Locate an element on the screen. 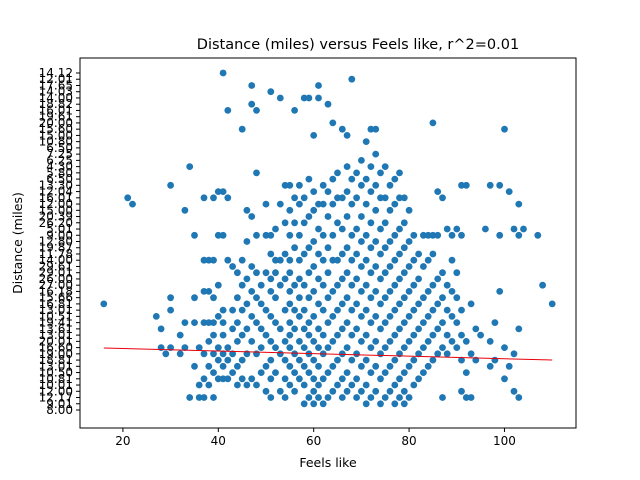  x-axis-label: Feels like is located at coordinates (328, 462).